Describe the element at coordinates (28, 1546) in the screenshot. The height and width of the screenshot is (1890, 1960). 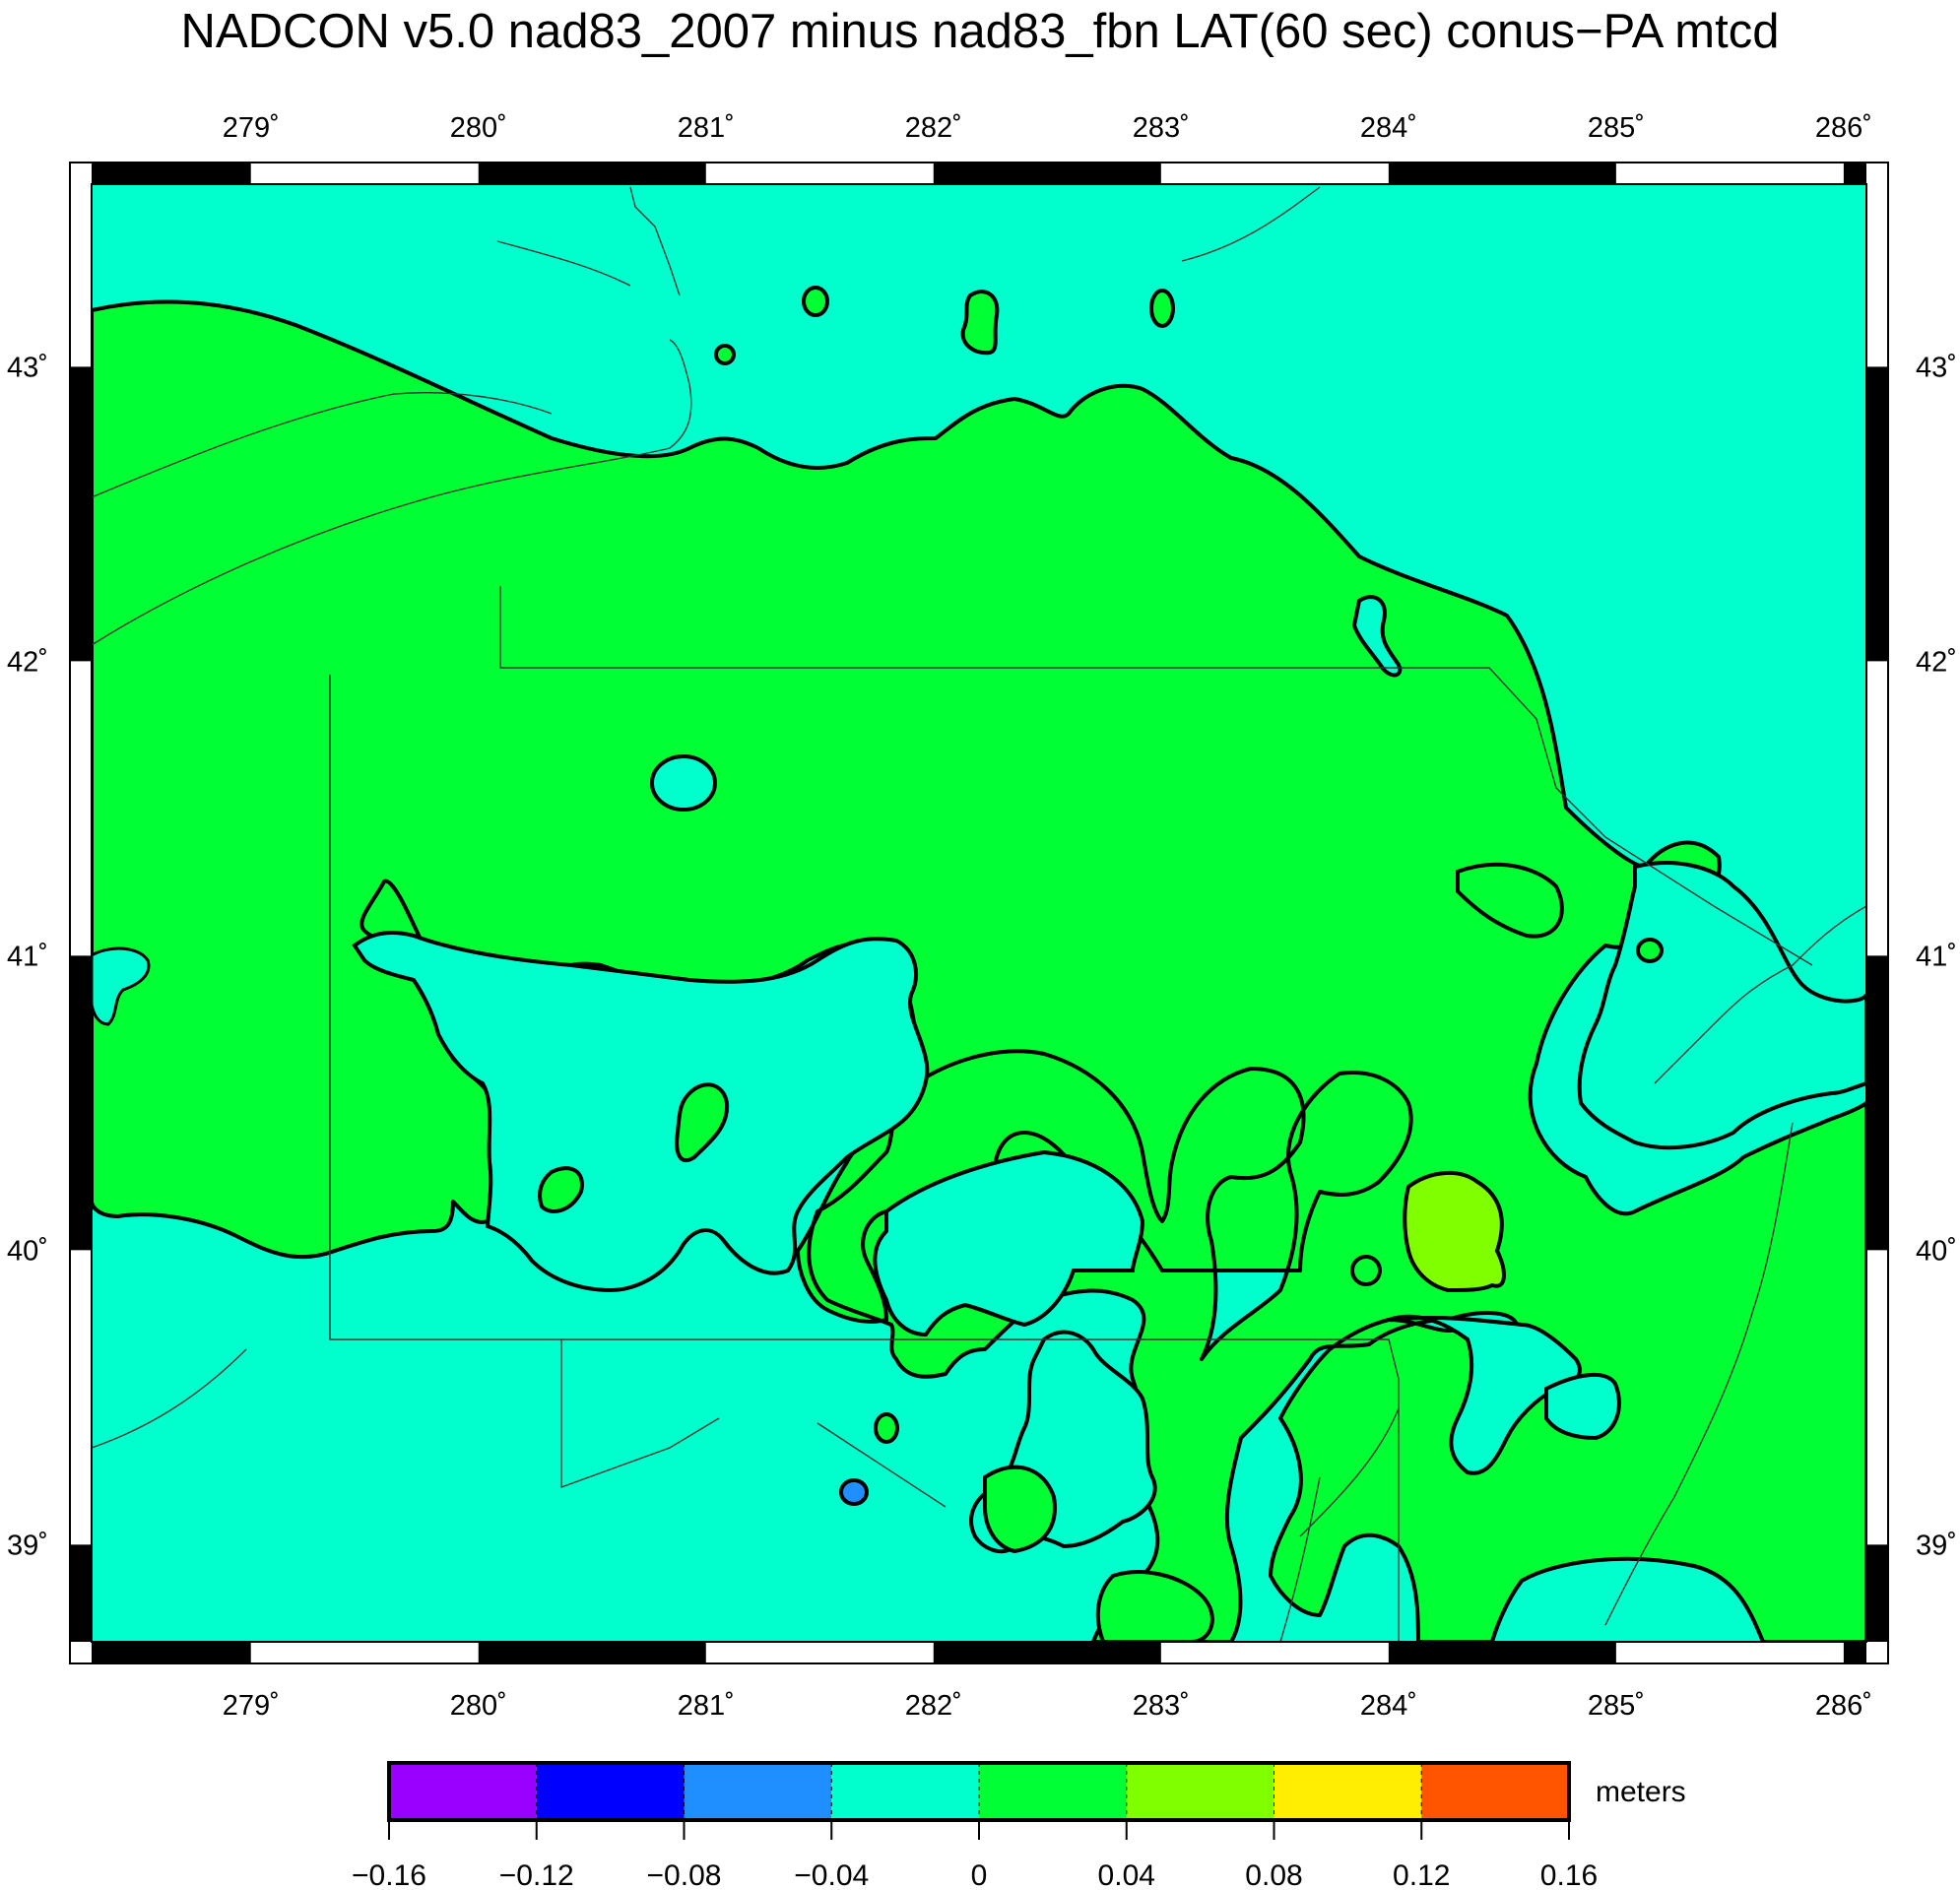
I see `lat-tick-label-left: 39˚` at that location.